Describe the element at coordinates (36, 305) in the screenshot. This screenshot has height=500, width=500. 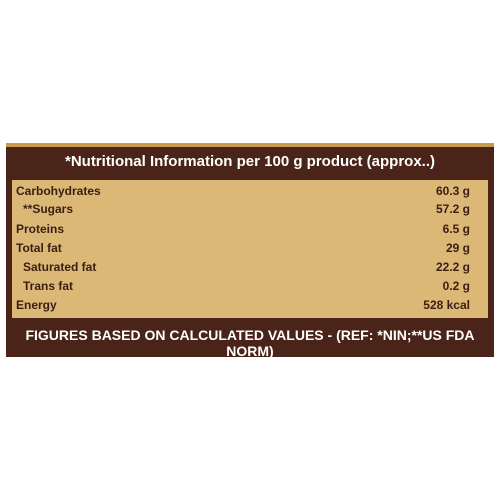
I see `nutrient-label: Energy` at that location.